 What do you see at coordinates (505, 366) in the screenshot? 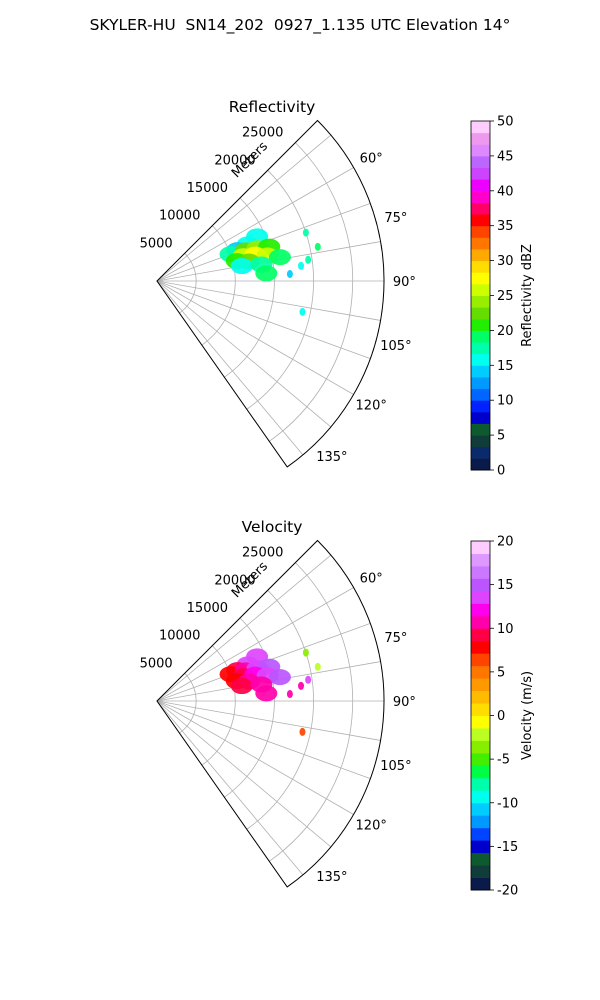
I see `colorbar-tick-label: 15` at bounding box center [505, 366].